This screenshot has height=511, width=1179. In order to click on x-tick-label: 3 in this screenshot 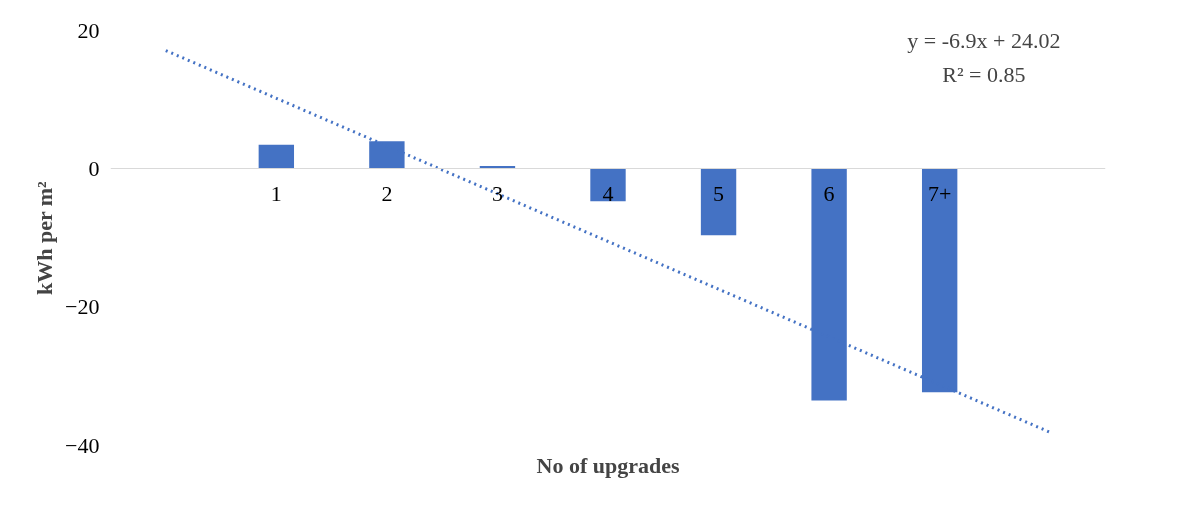, I will do `click(497, 193)`.